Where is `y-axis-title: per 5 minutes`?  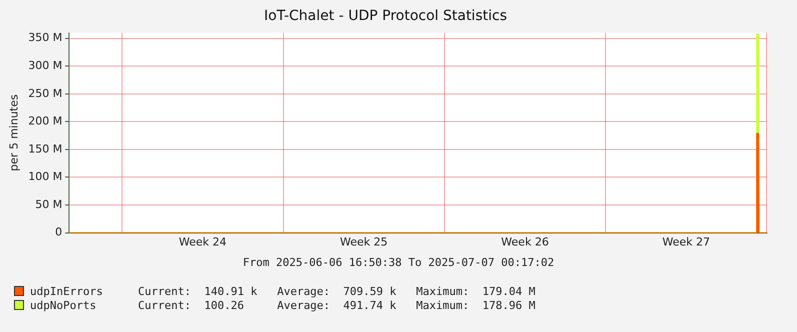 y-axis-title: per 5 minutes is located at coordinates (13, 133).